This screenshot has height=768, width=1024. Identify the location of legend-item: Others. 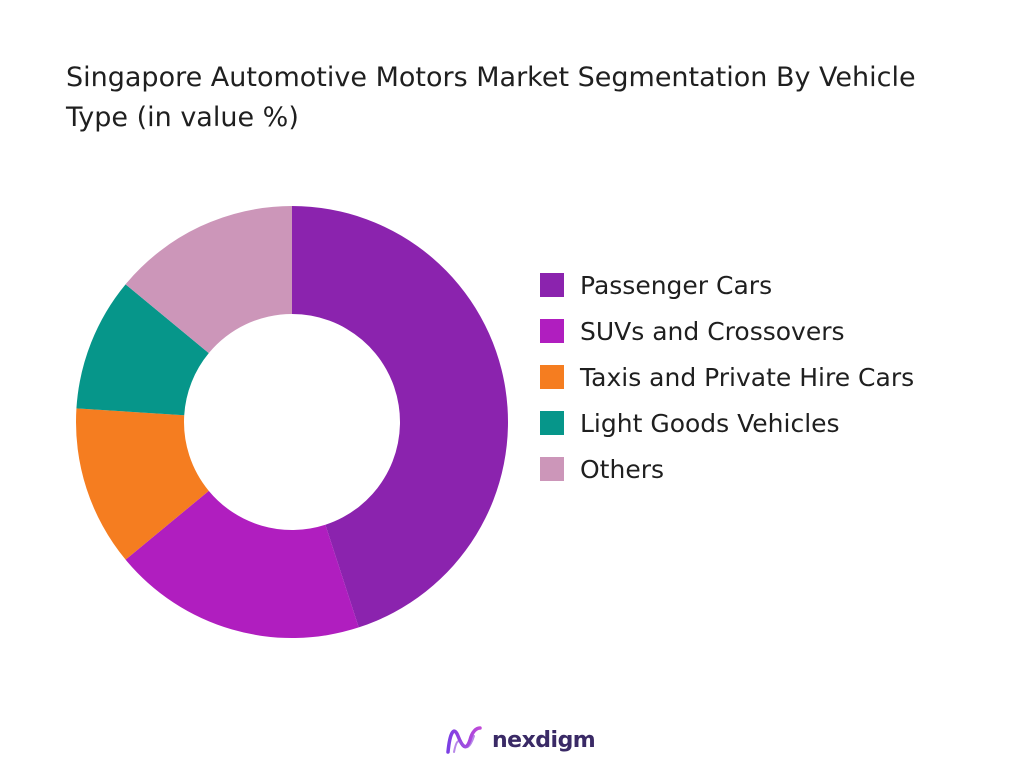
(727, 469).